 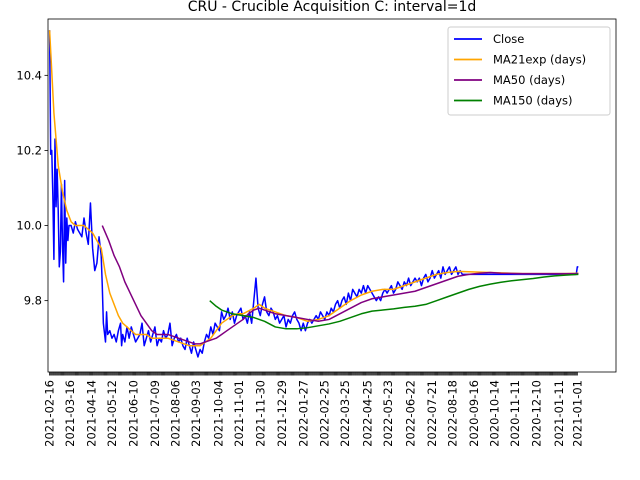 What do you see at coordinates (133, 413) in the screenshot?
I see `x-tick-label: 2021-06-10` at bounding box center [133, 413].